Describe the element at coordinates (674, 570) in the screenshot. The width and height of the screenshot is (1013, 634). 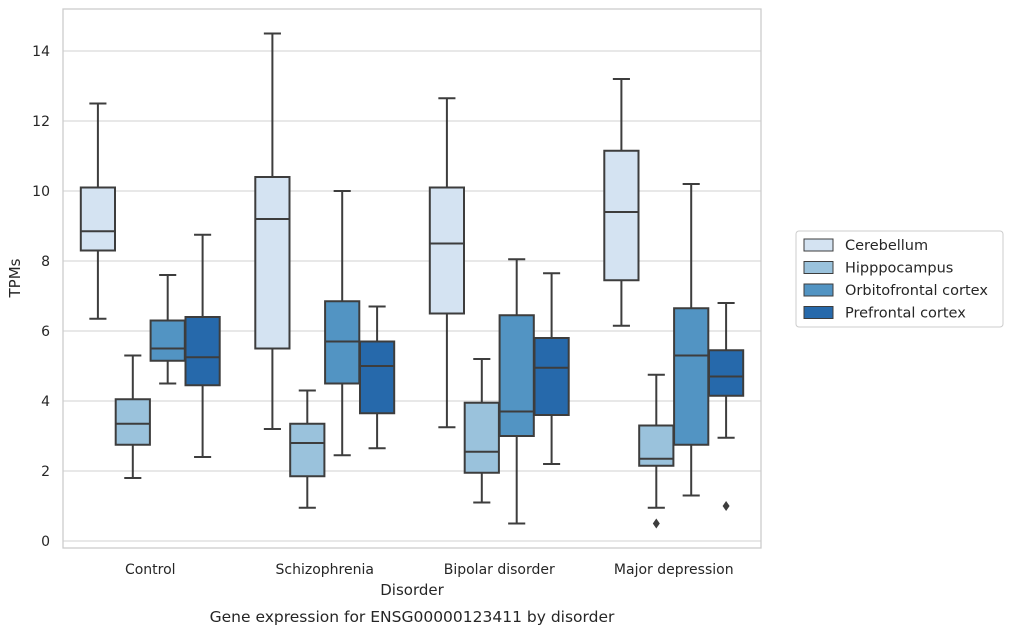
I see `x-tick-label: Major depression` at that location.